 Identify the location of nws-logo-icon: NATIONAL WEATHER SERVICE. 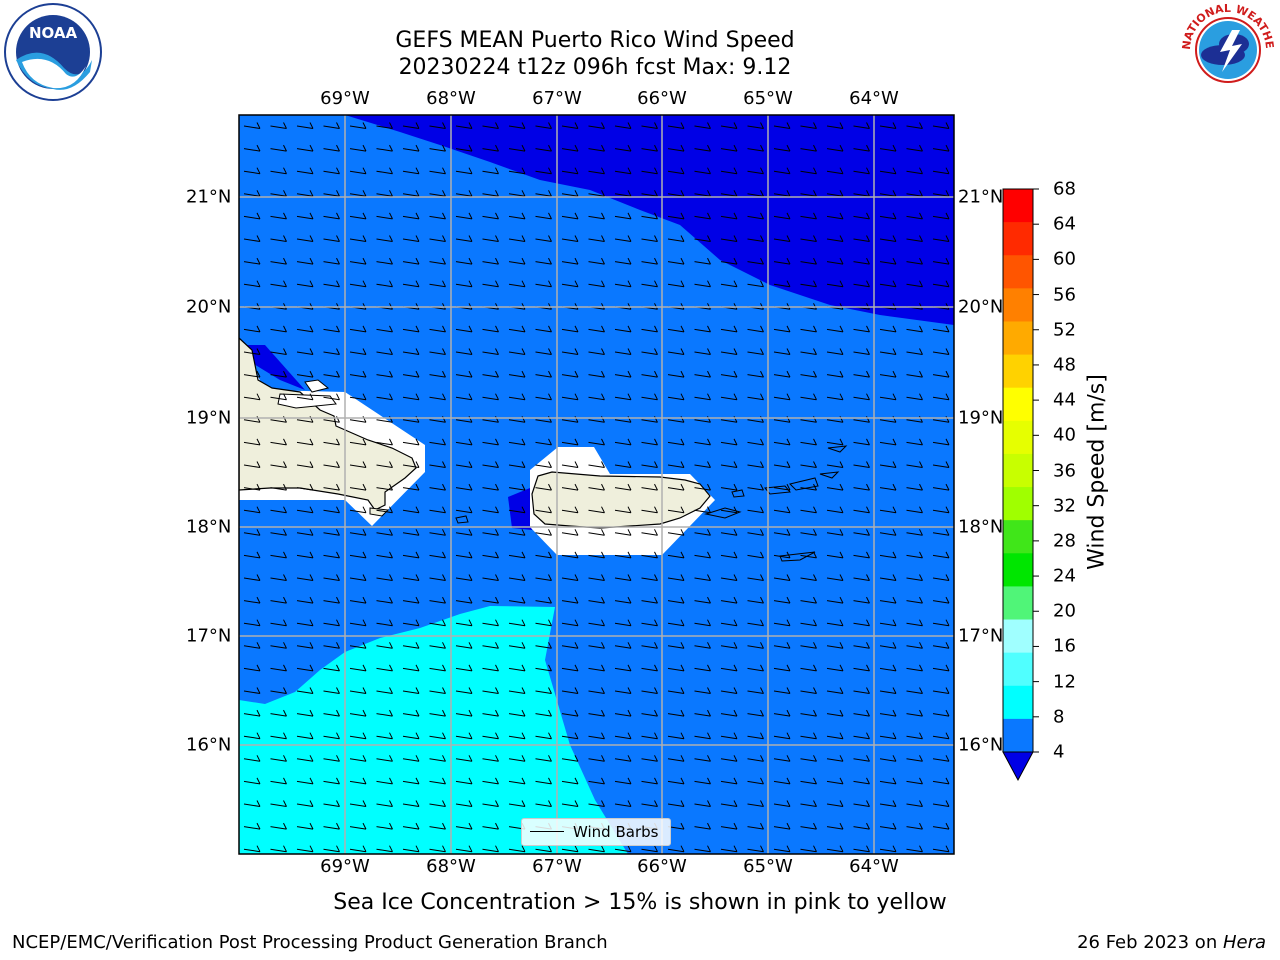
(1226, 48).